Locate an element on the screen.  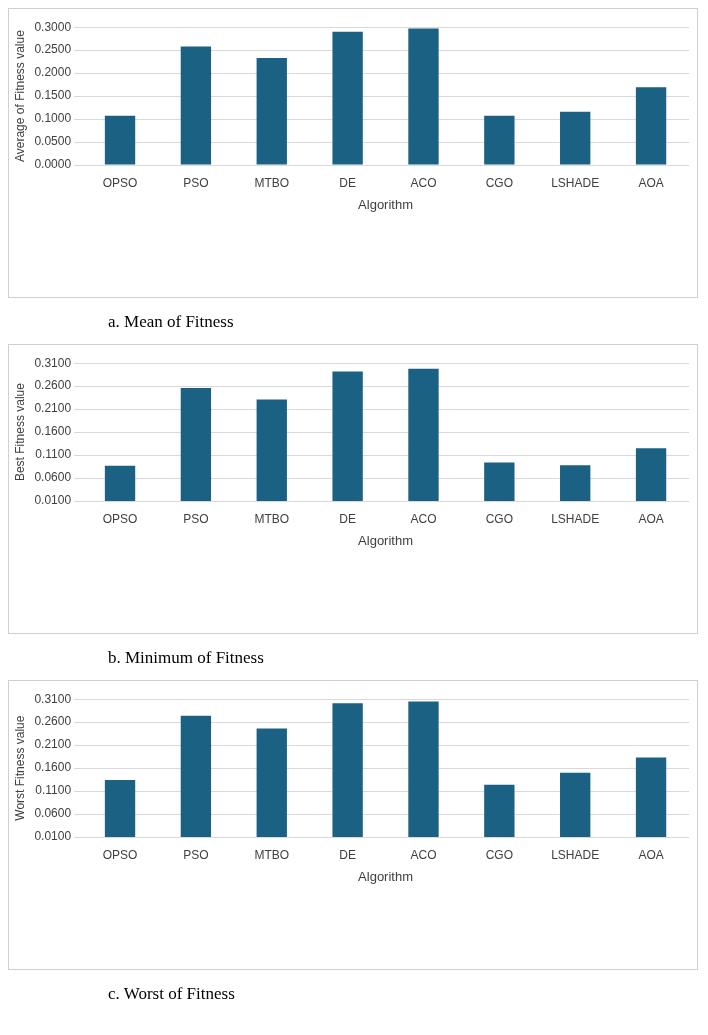
text: c. Worst of Fitness is located at coordinates (172, 994).